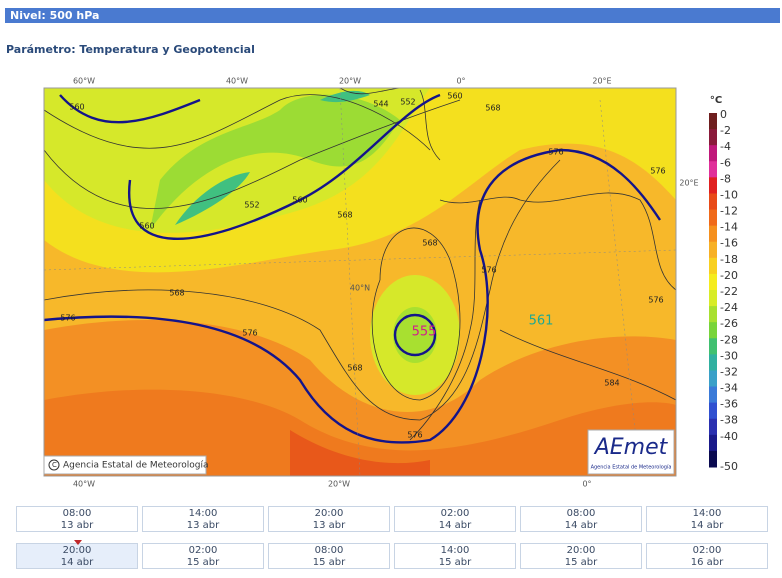  Describe the element at coordinates (729, 420) in the screenshot. I see `colorbar-label: -38` at that location.